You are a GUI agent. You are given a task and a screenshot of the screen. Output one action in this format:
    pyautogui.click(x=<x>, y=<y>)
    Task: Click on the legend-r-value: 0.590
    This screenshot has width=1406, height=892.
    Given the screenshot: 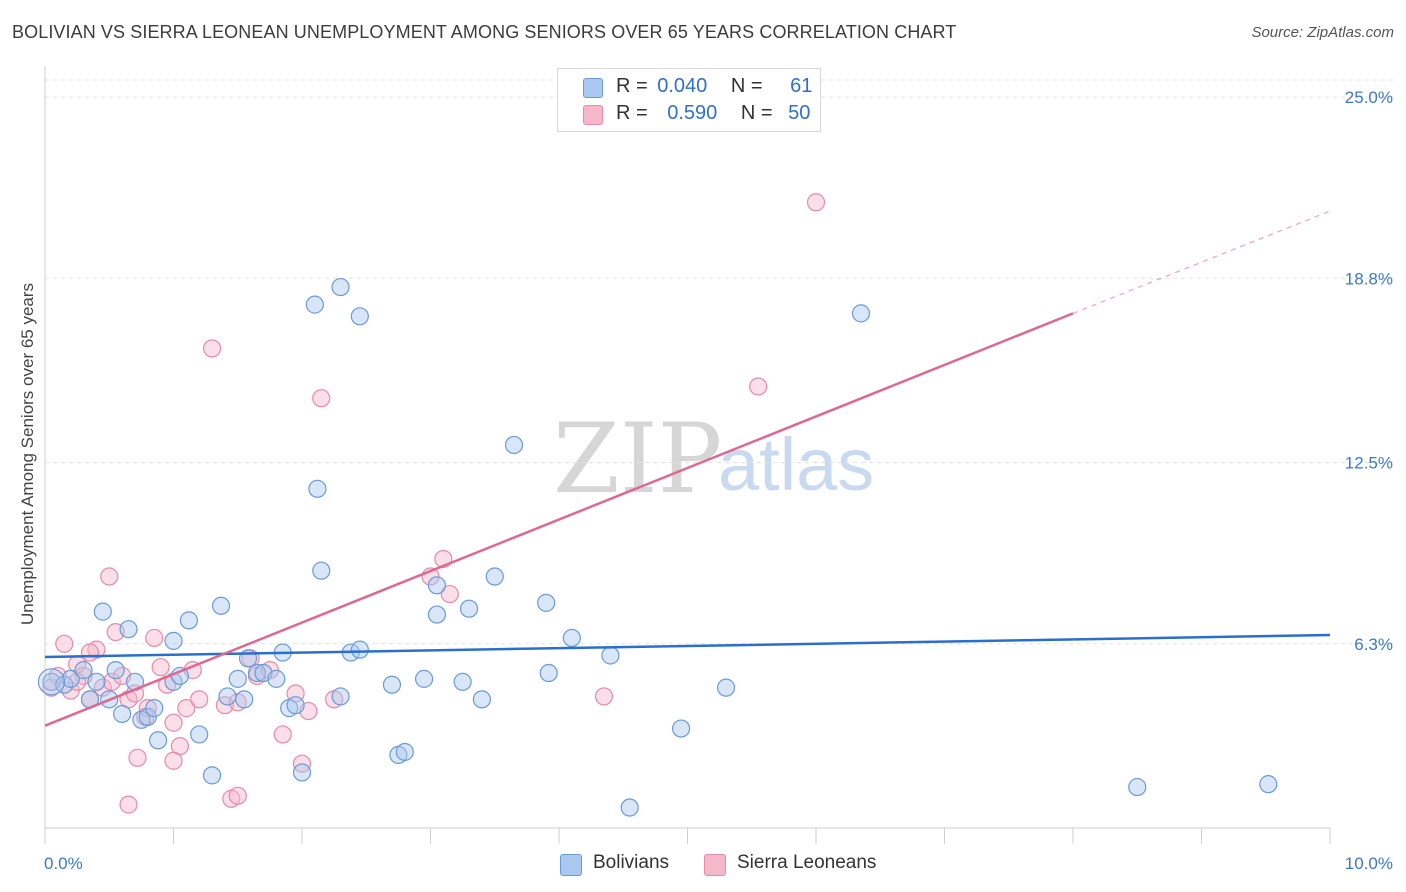 What is the action you would take?
    pyautogui.click(x=692, y=113)
    